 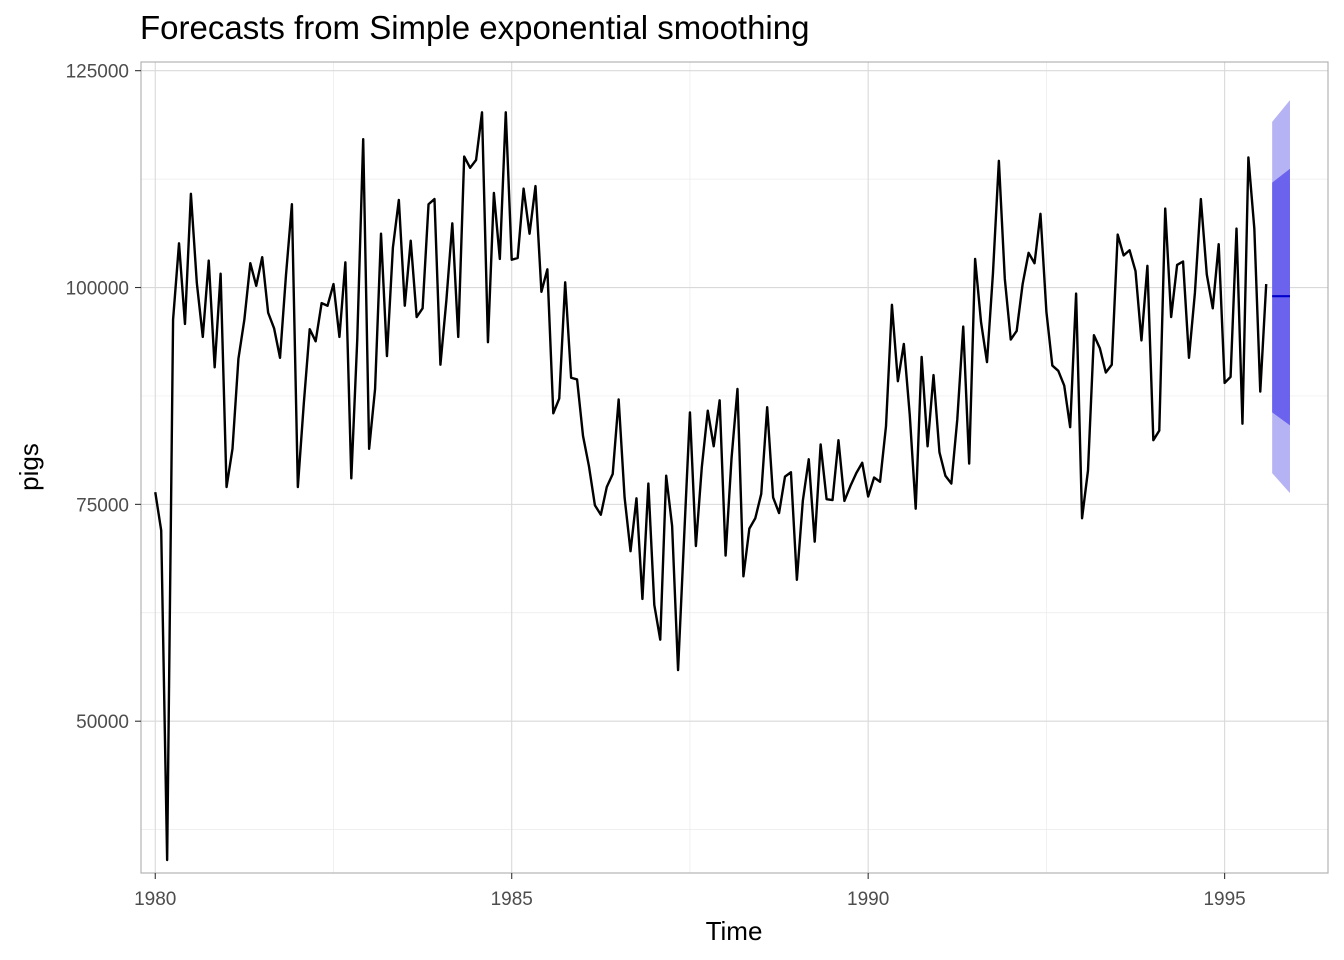 I want to click on x-tick-label: 1995, so click(x=1224, y=899).